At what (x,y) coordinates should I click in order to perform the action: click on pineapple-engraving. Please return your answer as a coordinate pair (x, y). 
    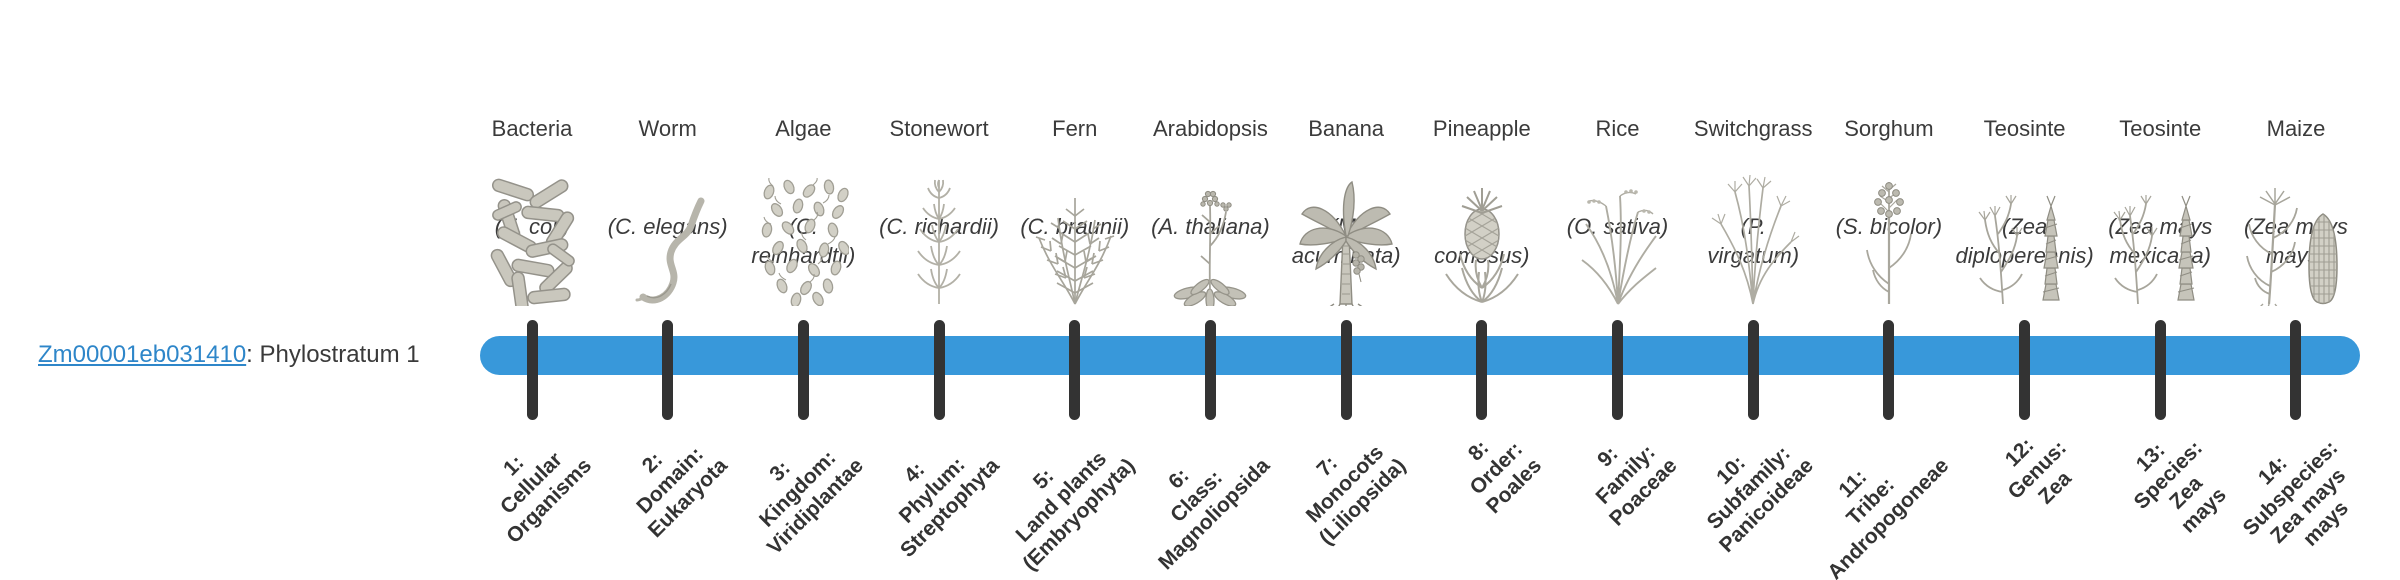
    Looking at the image, I should click on (1482, 236).